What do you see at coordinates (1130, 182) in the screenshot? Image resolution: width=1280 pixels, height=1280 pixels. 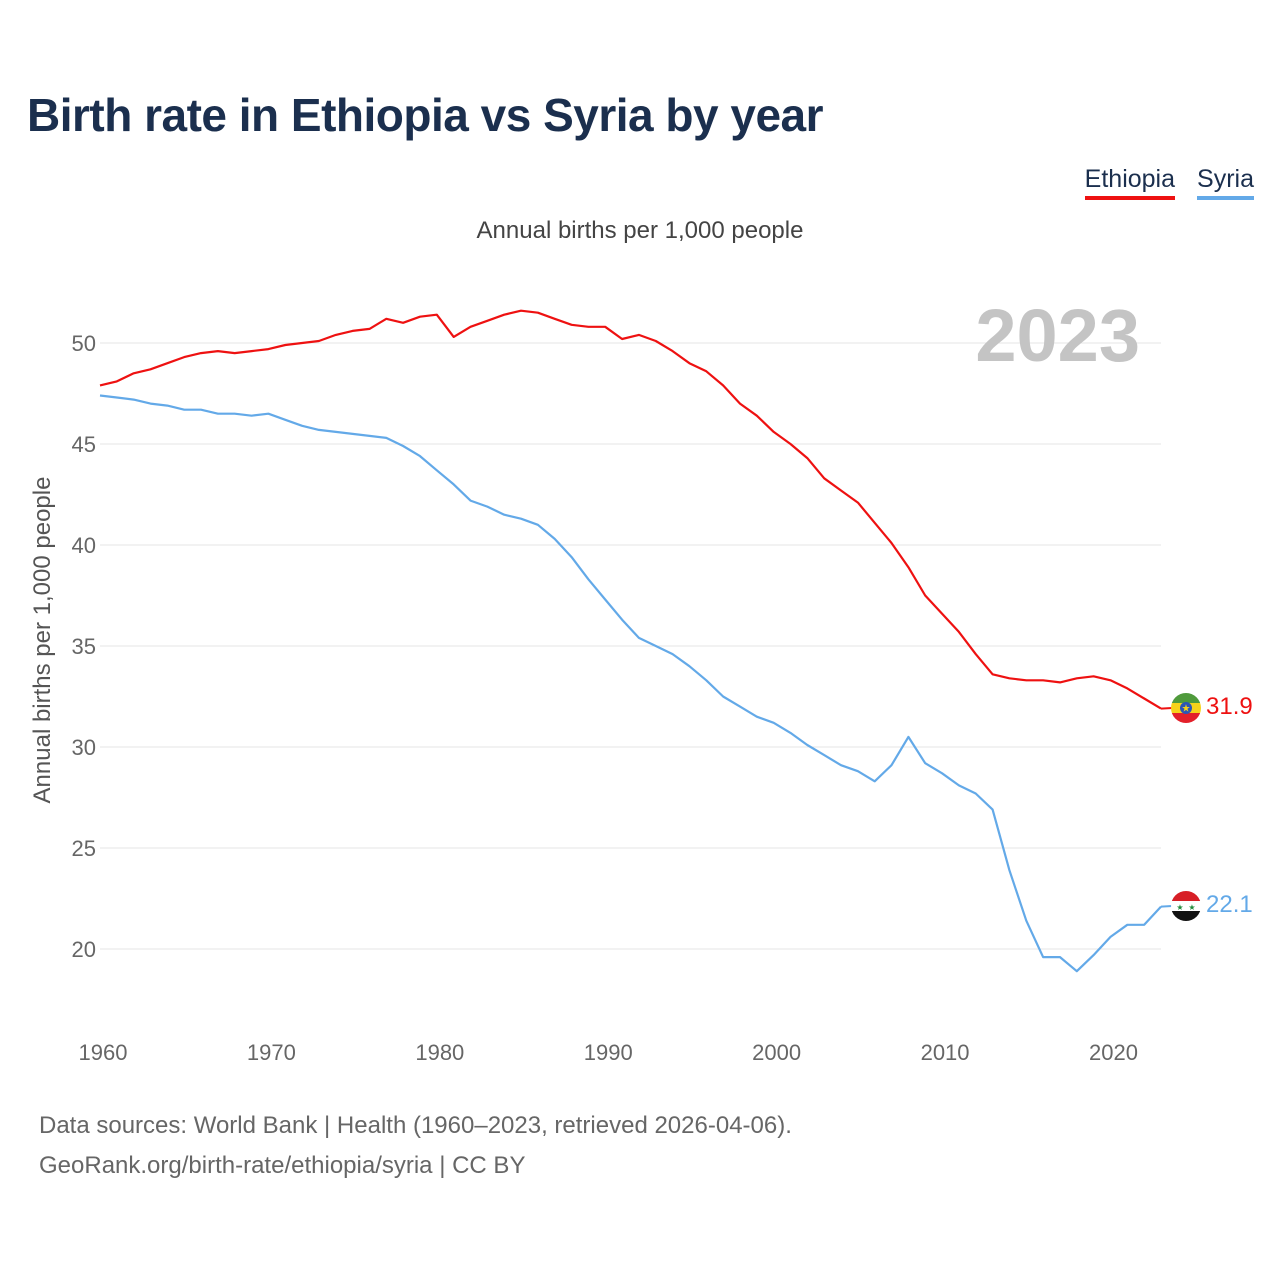 I see `legend-item-ethiopia: Ethiopia` at bounding box center [1130, 182].